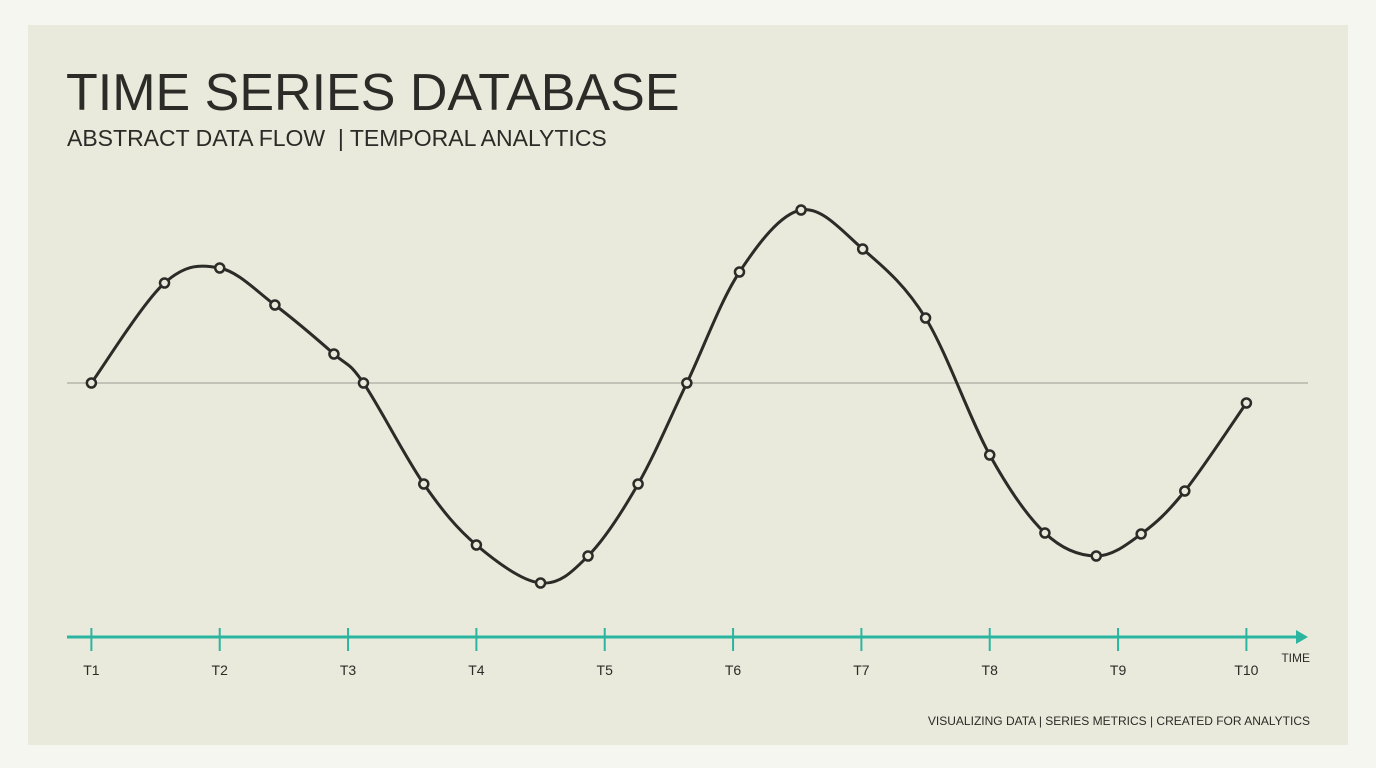  Describe the element at coordinates (733, 670) in the screenshot. I see `x-tick-label: T6` at that location.